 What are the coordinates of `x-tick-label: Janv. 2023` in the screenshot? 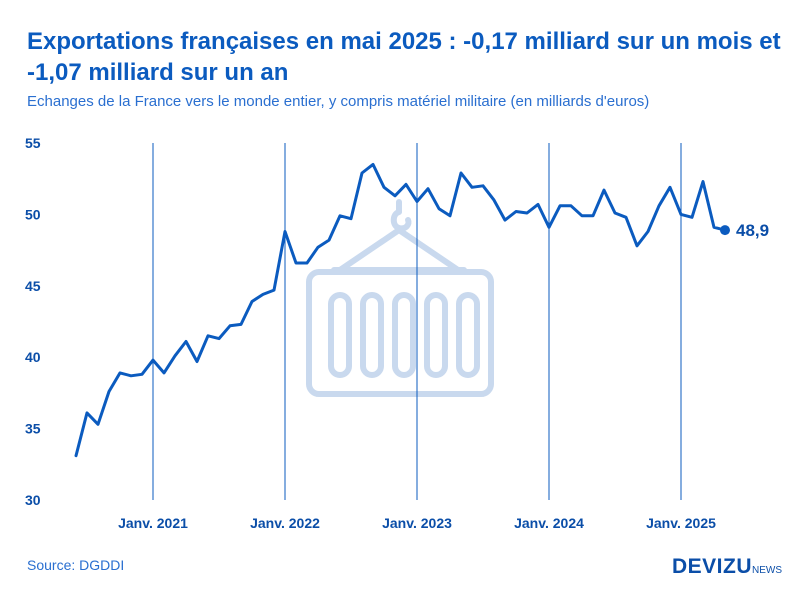 It's located at (417, 523).